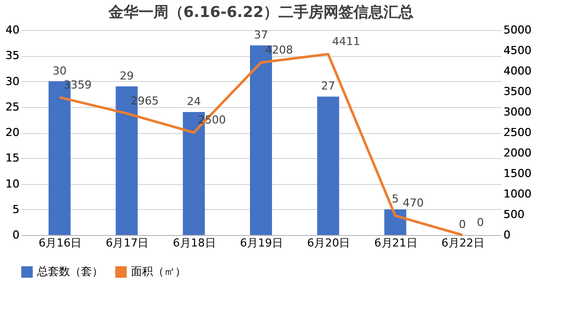 This screenshot has width=565, height=323. I want to click on y2-tick-label: 2000, so click(518, 153).